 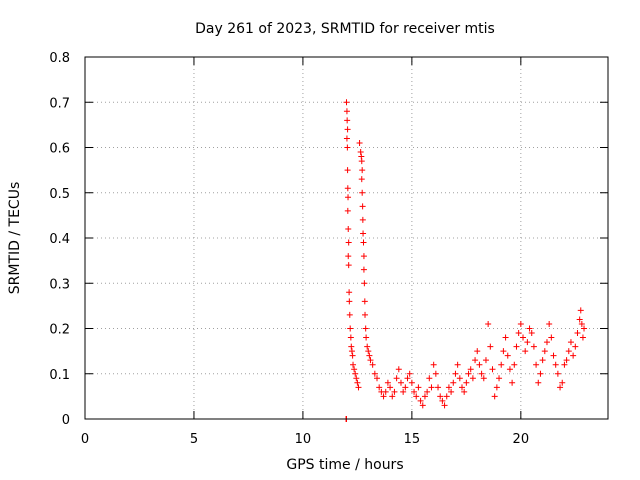 What do you see at coordinates (59, 58) in the screenshot?
I see `y-tick-label: 0.8` at bounding box center [59, 58].